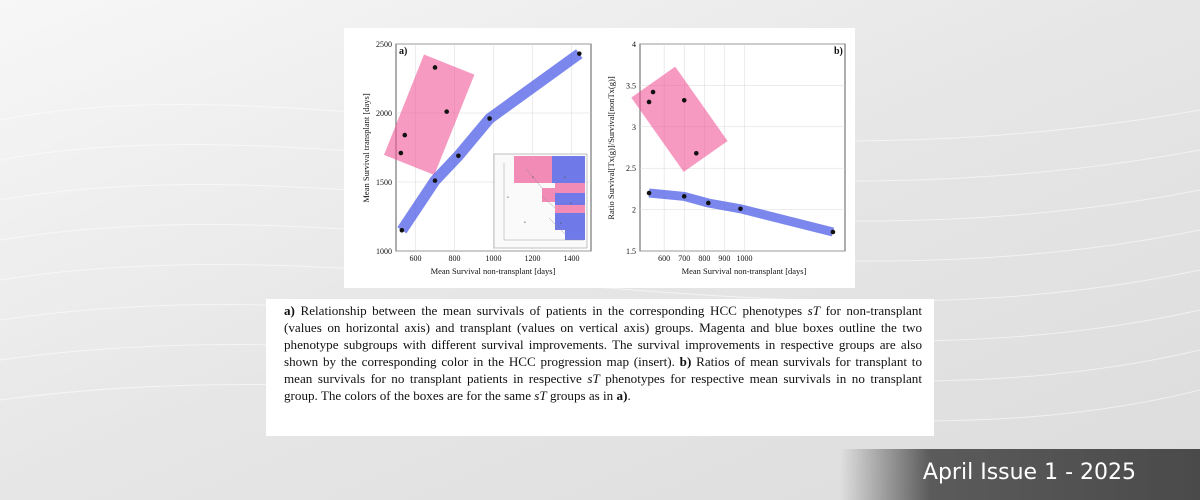 Image resolution: width=1200 pixels, height=500 pixels. Describe the element at coordinates (493, 271) in the screenshot. I see `chart-a-x-axis-label: Mean Survival non-transplant [days]` at that location.